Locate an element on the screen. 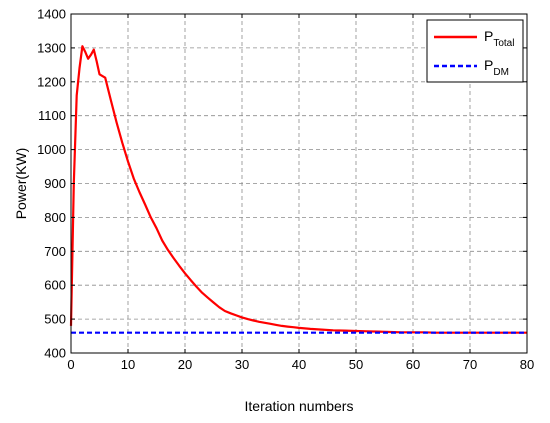  y-tick-label: 1300 is located at coordinates (51, 47).